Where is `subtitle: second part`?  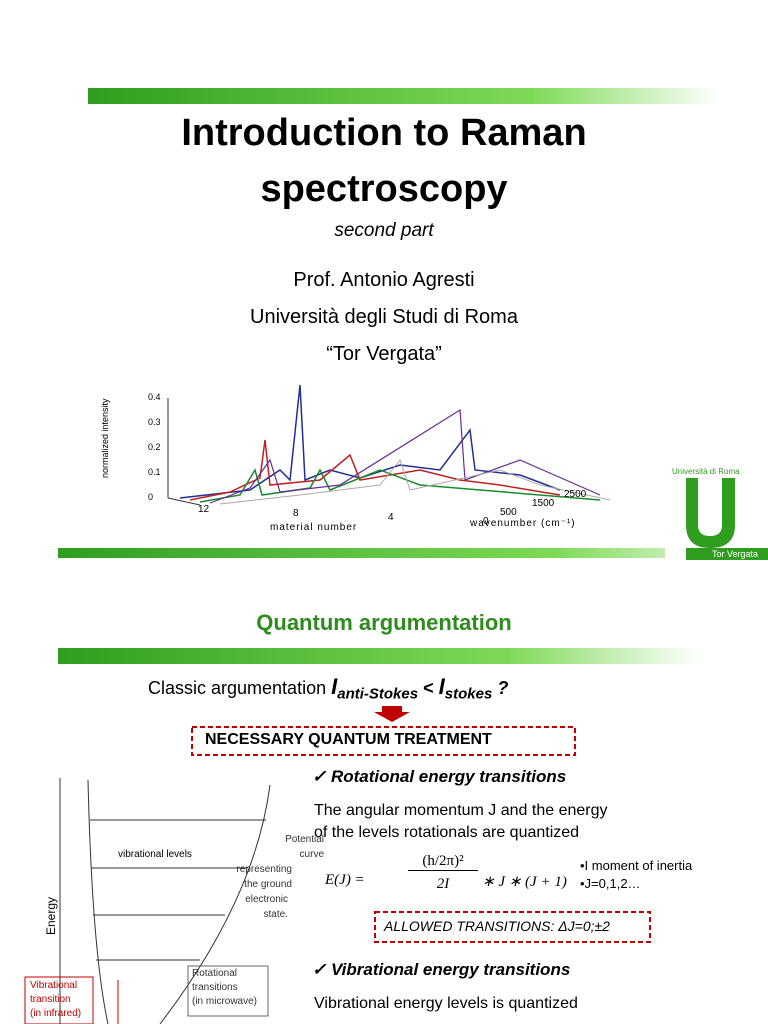
subtitle: second part is located at coordinates (384, 230).